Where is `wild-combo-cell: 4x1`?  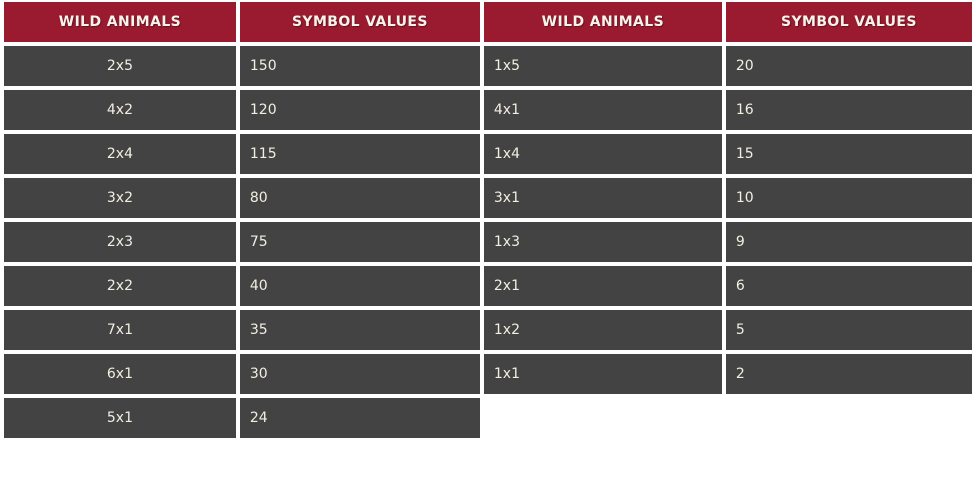 wild-combo-cell: 4x1 is located at coordinates (602, 110).